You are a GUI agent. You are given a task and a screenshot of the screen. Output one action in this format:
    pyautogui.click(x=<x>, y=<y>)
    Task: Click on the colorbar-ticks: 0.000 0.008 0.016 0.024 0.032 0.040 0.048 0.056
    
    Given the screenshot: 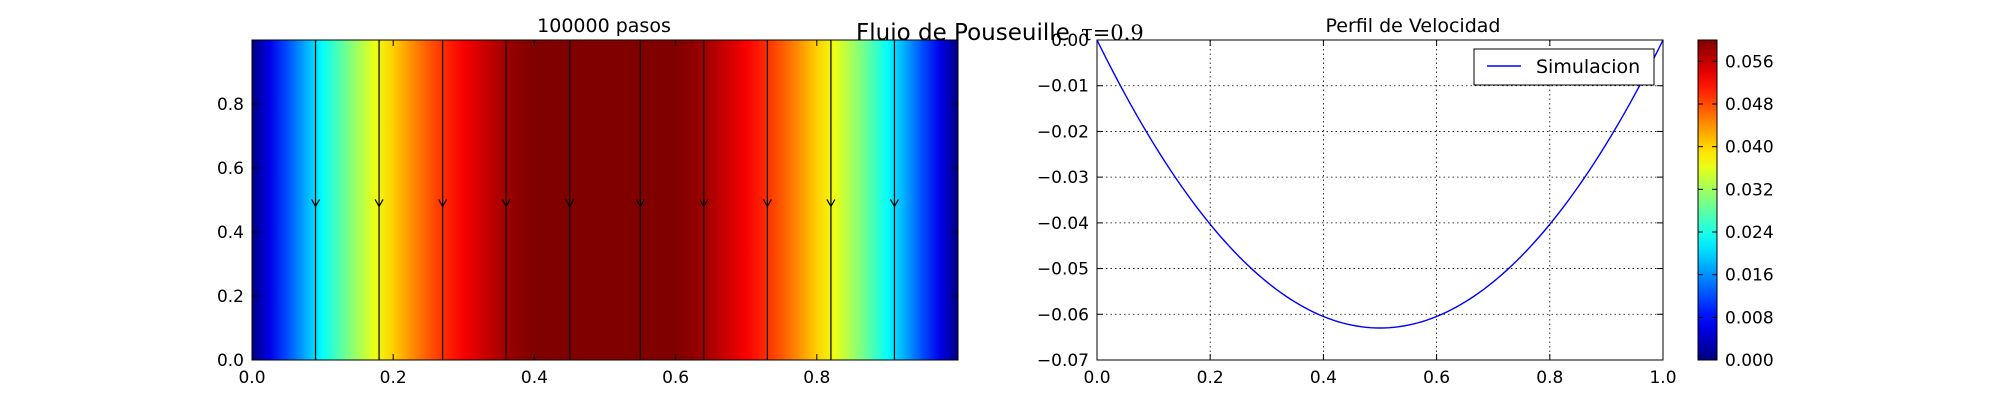 What is the action you would take?
    pyautogui.click(x=1736, y=211)
    